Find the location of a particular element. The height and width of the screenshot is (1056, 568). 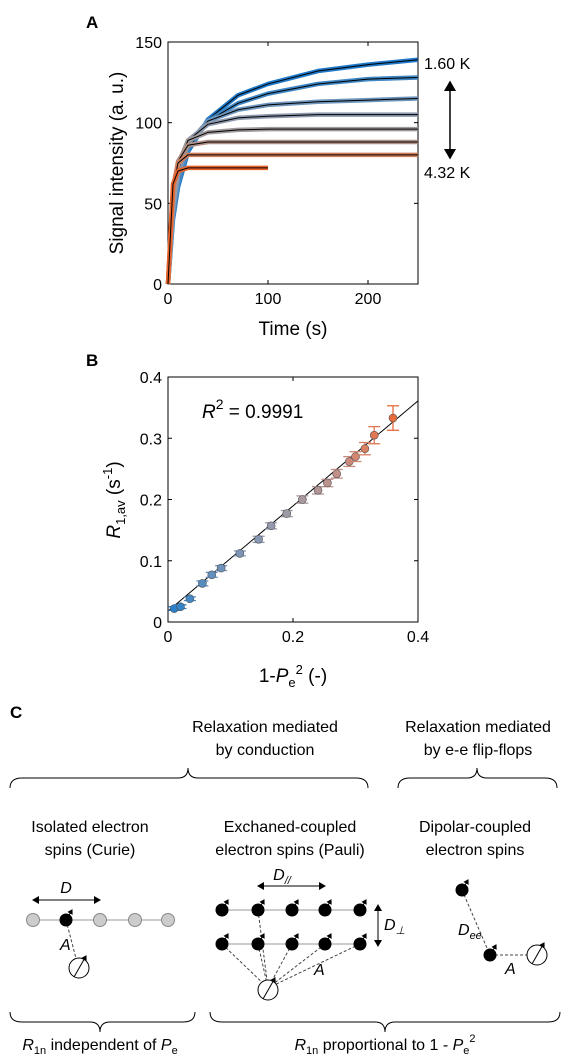

y-tick-label: 100 is located at coordinates (148, 124).